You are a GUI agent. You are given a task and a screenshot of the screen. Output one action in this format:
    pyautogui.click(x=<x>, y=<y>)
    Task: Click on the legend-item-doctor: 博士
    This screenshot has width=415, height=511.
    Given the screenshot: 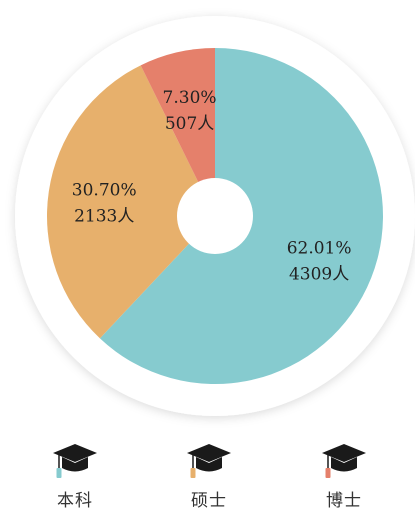 What is the action you would take?
    pyautogui.click(x=344, y=475)
    